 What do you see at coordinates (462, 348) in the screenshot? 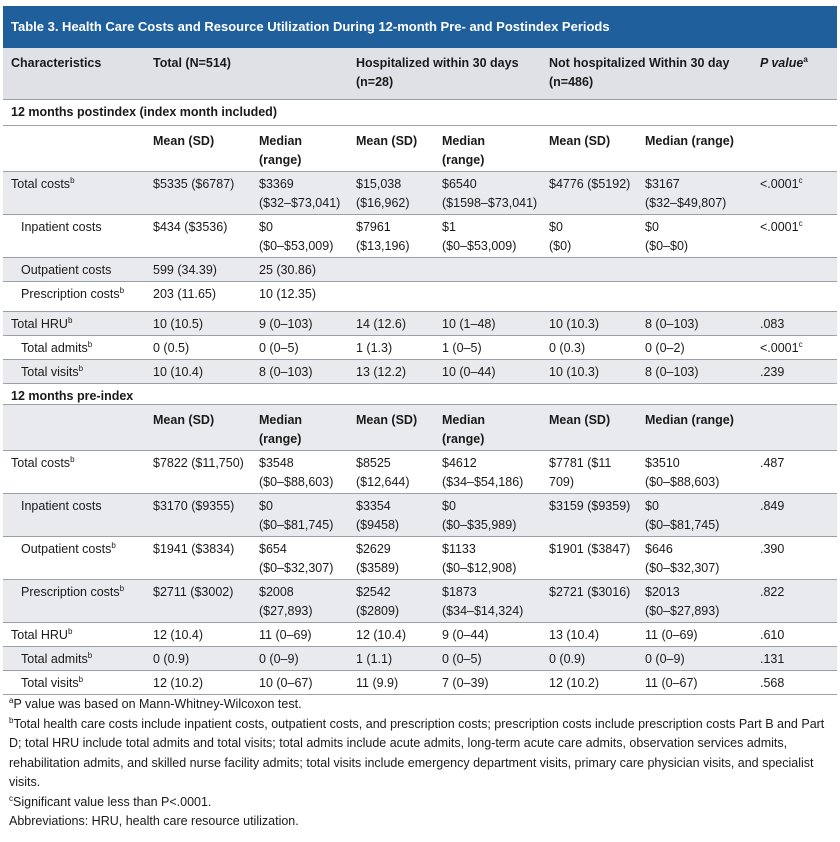
I see `table-cell: 1 (0–5)` at bounding box center [462, 348].